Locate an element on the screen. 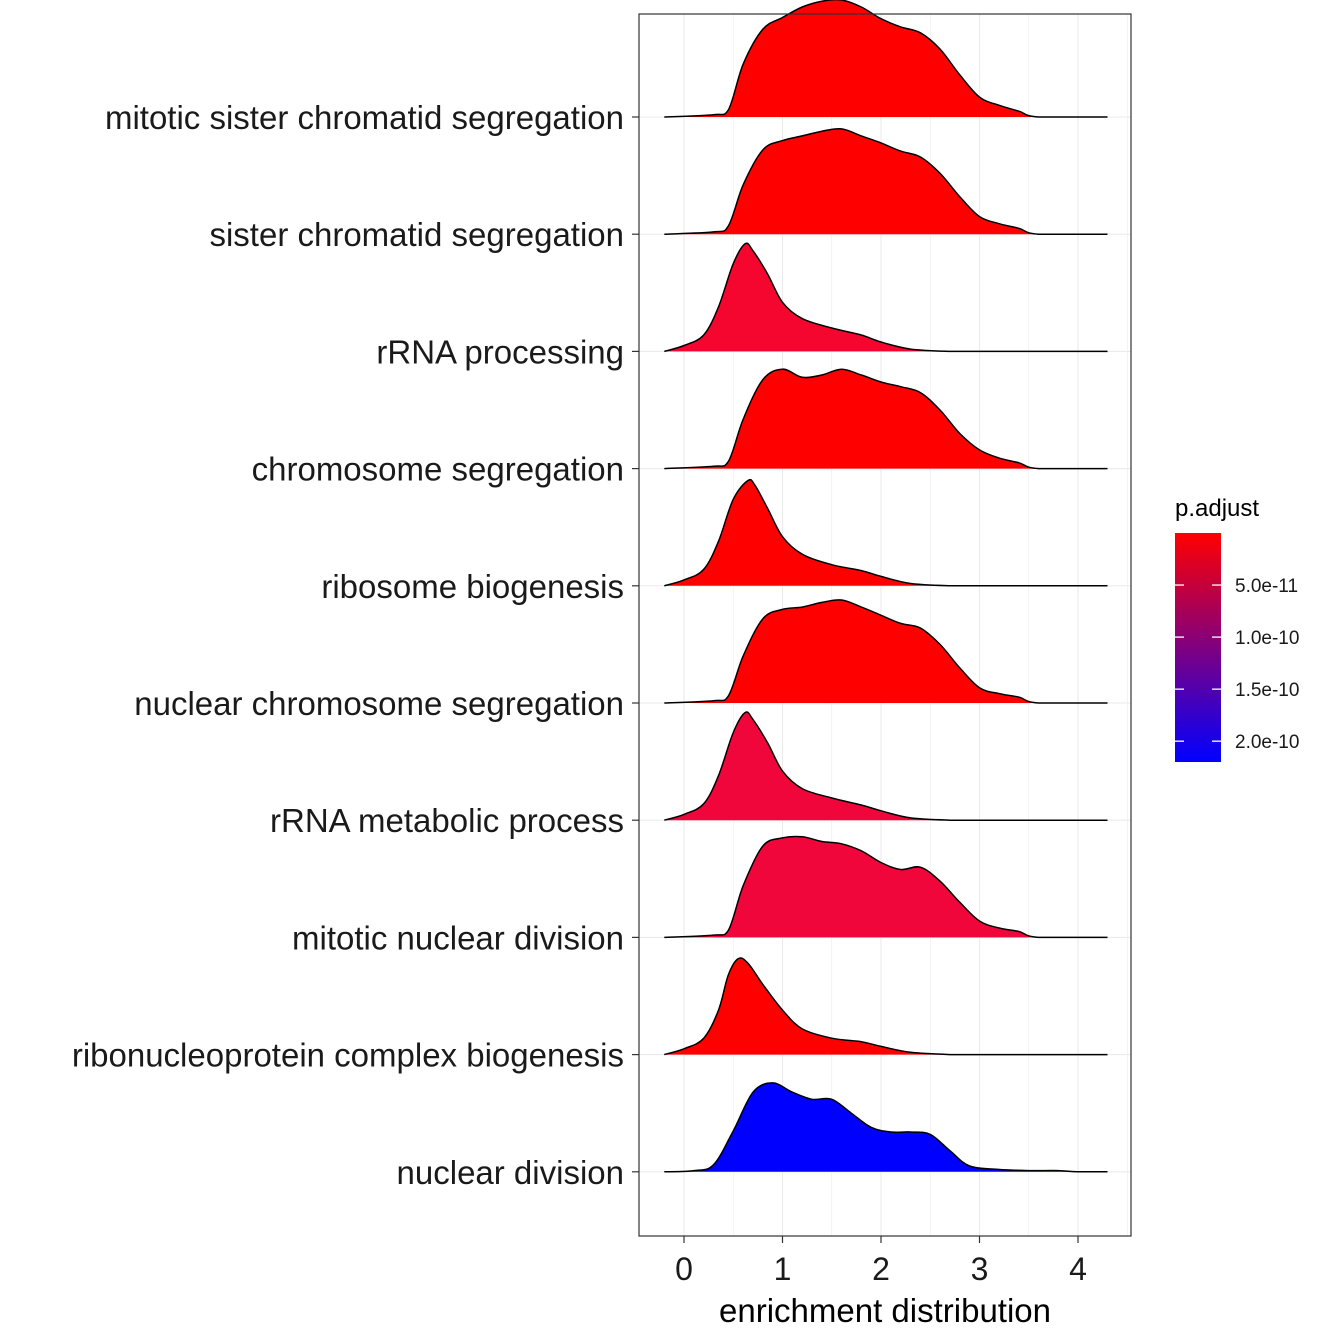 The height and width of the screenshot is (1344, 1344). x-axis: 0 1 2 3 4 is located at coordinates (881, 1261).